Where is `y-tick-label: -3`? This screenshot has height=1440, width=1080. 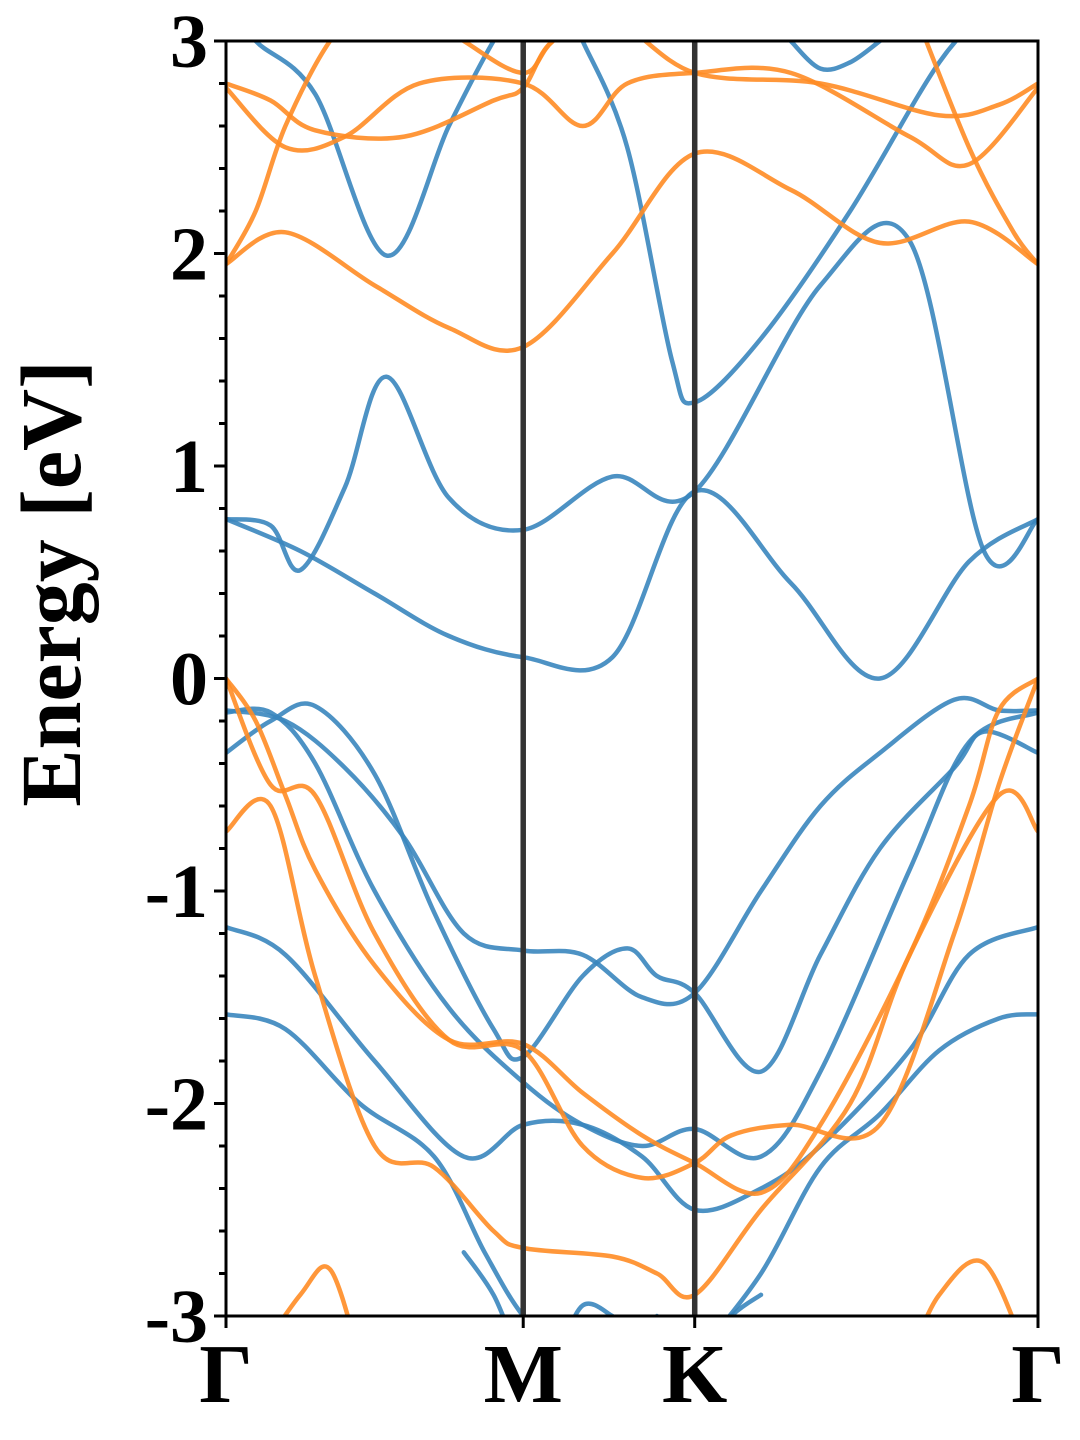 y-tick-label: -3 is located at coordinates (176, 1317).